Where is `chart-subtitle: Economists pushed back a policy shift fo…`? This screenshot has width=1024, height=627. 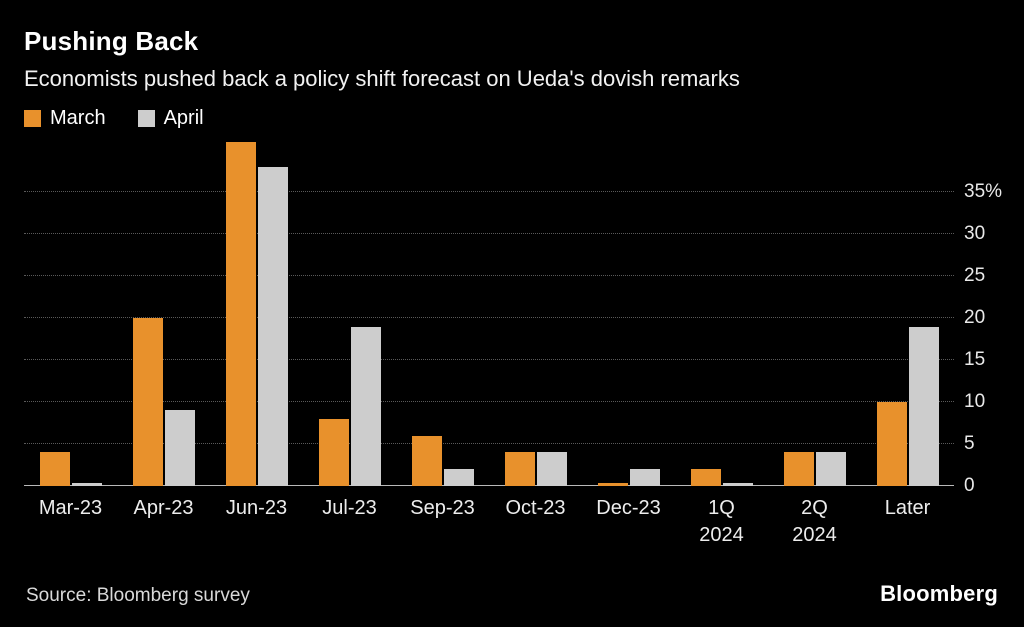
chart-subtitle: Economists pushed back a policy shift fo… is located at coordinates (382, 78).